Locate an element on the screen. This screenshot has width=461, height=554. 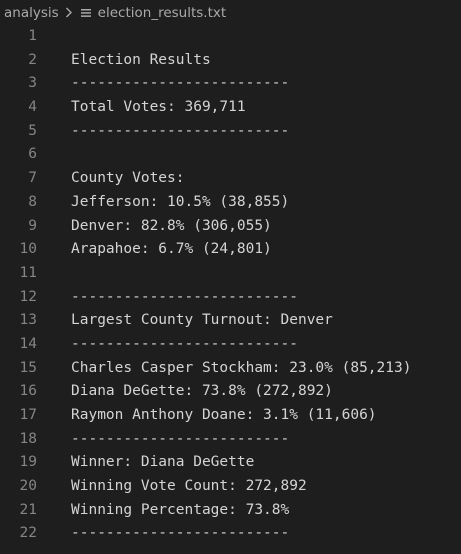
editor-line: 22 ------------------------- is located at coordinates (230, 534).